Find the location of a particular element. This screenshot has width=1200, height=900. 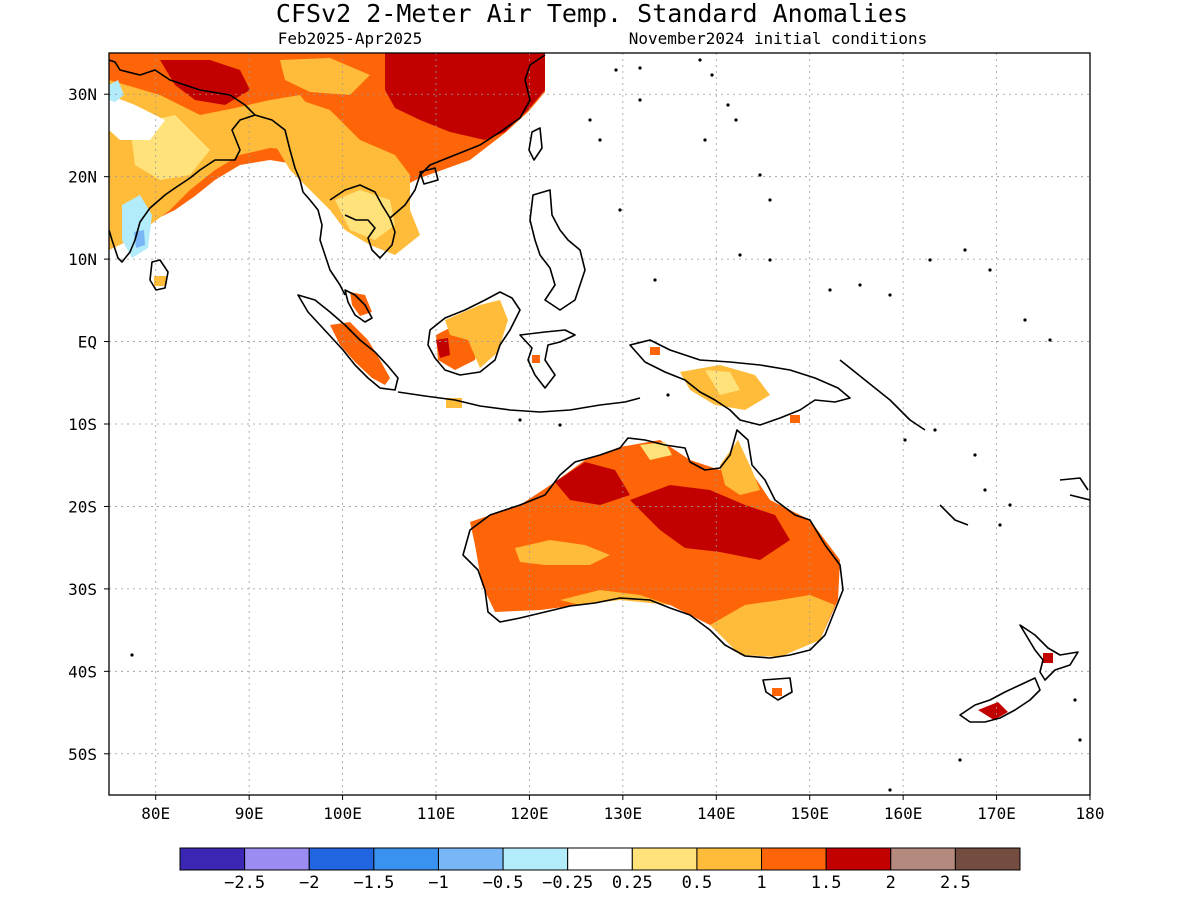

anomaly-sulawesi is located at coordinates (536, 359).